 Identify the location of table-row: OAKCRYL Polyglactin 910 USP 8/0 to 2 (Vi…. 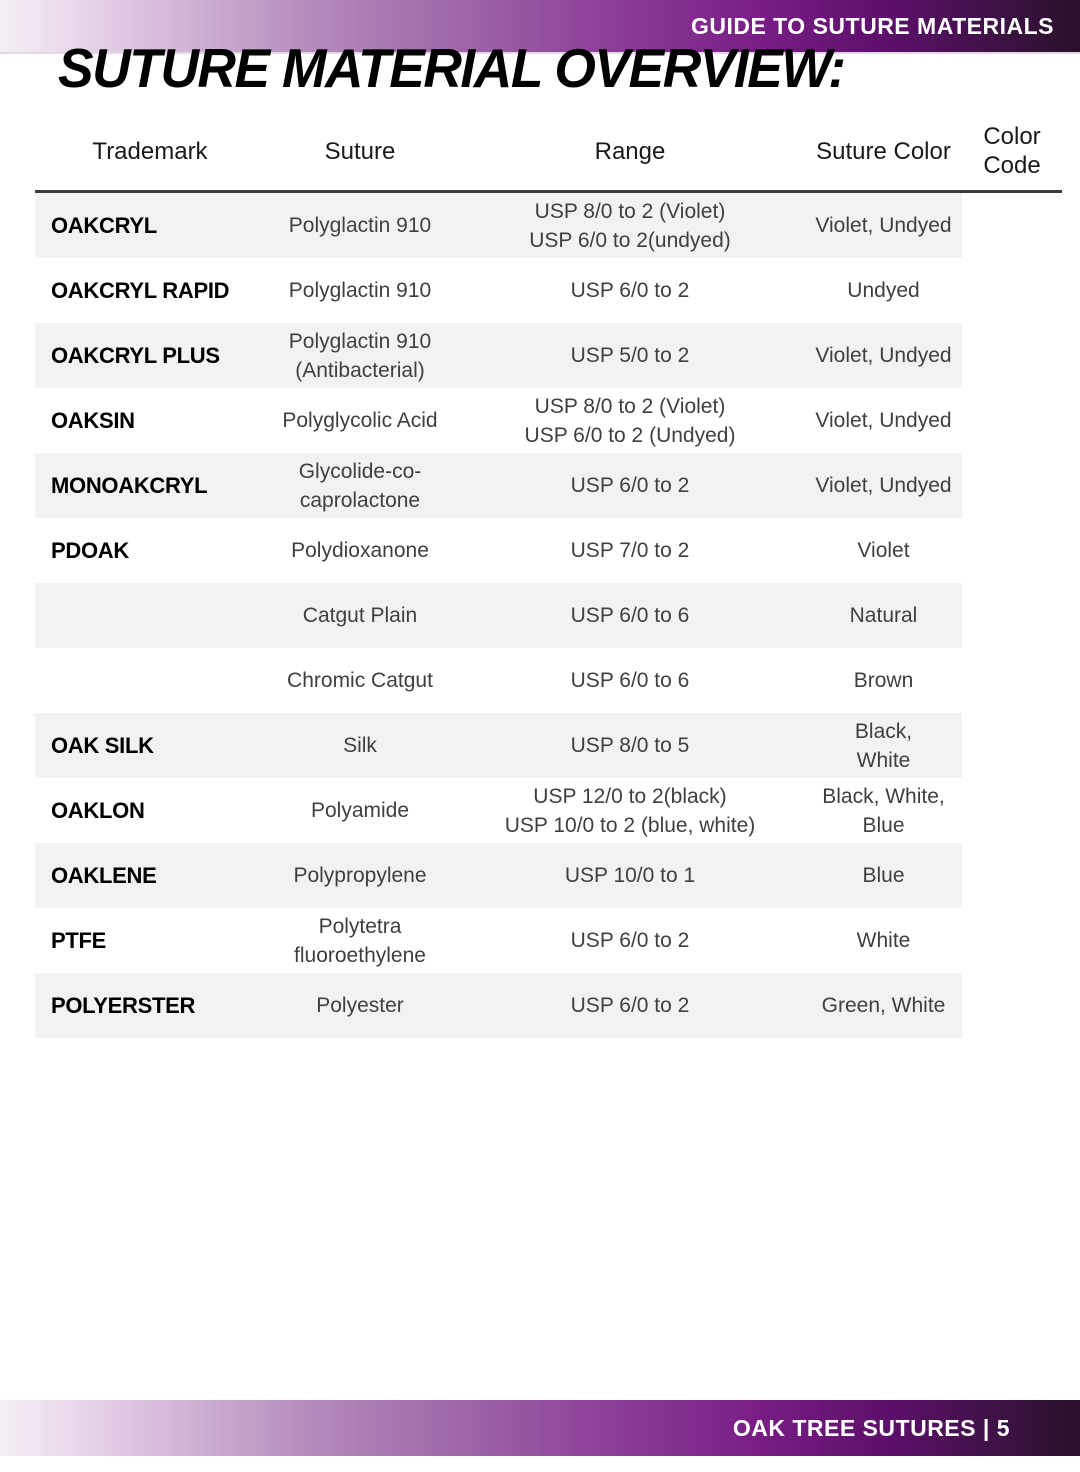
(548, 225).